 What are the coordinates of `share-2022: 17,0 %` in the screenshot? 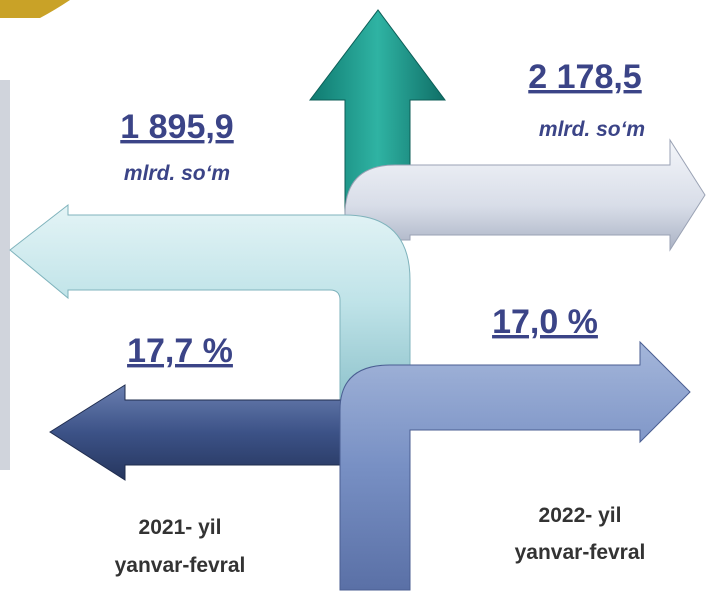 It's located at (545, 322).